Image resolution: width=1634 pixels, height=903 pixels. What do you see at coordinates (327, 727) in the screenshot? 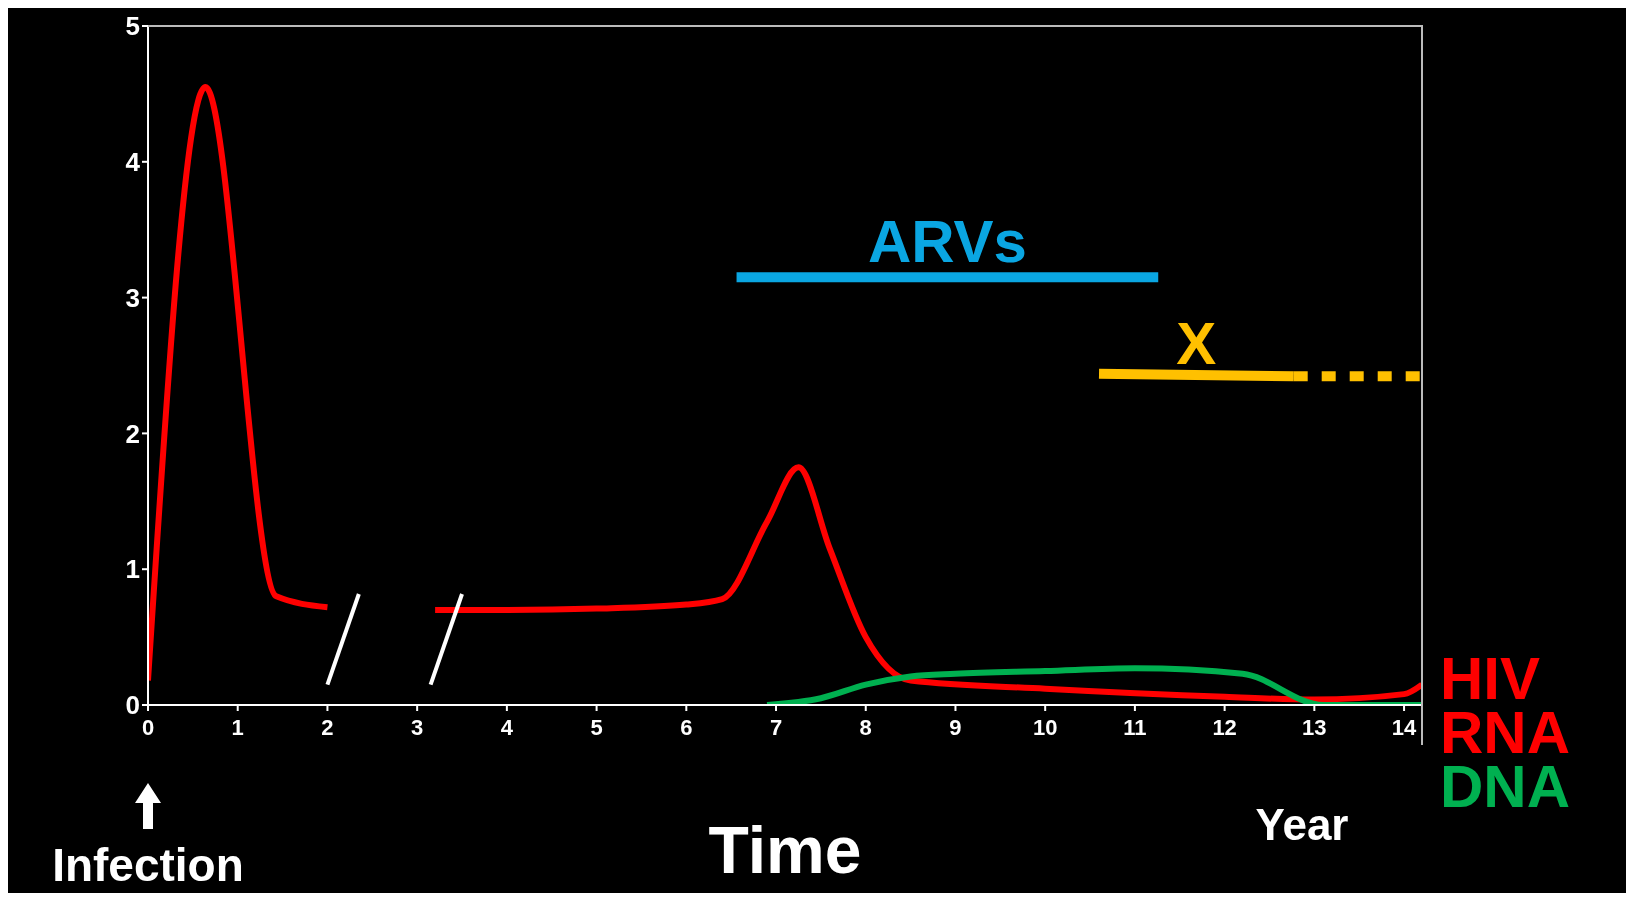
I see `x-tick-label: 2` at bounding box center [327, 727].